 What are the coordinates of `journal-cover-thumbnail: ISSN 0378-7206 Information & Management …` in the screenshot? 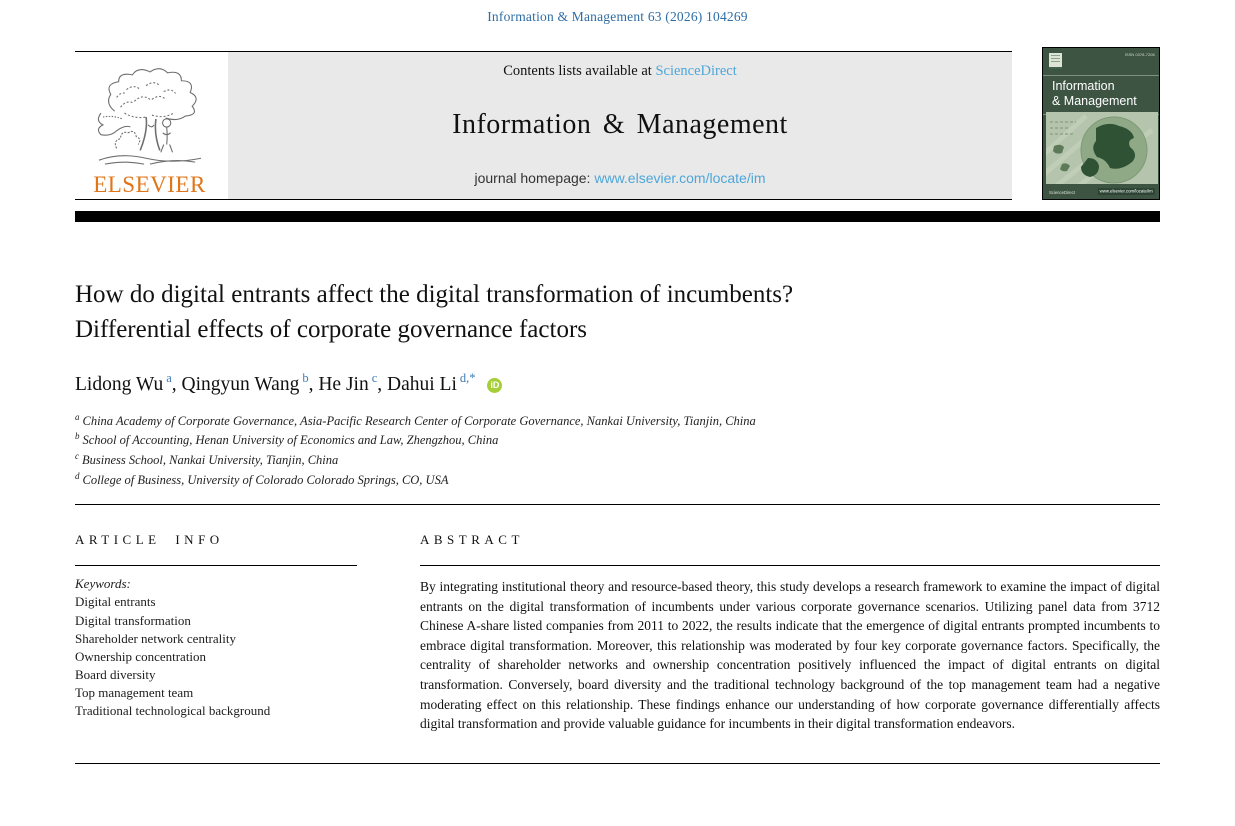 It's located at (1101, 123).